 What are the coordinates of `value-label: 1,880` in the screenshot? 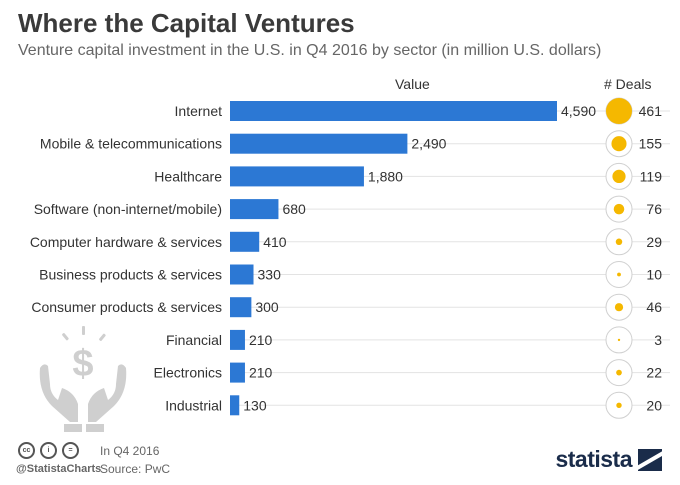 It's located at (385, 176).